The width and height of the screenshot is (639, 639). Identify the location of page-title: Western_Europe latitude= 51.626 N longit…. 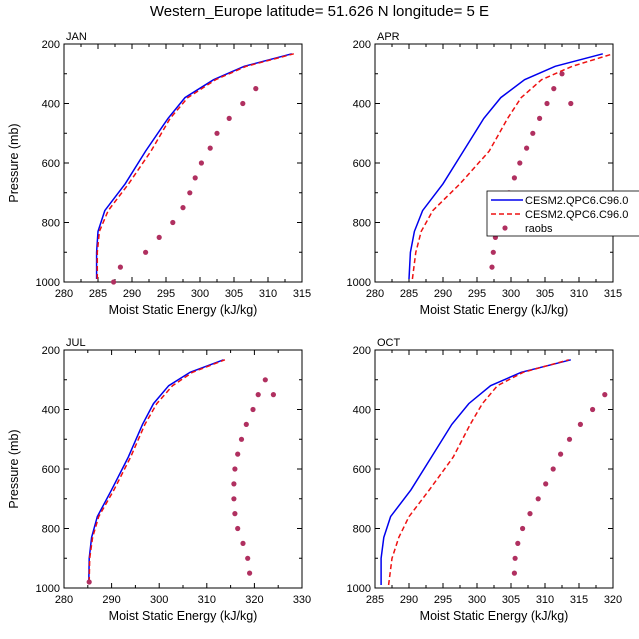
(319, 11).